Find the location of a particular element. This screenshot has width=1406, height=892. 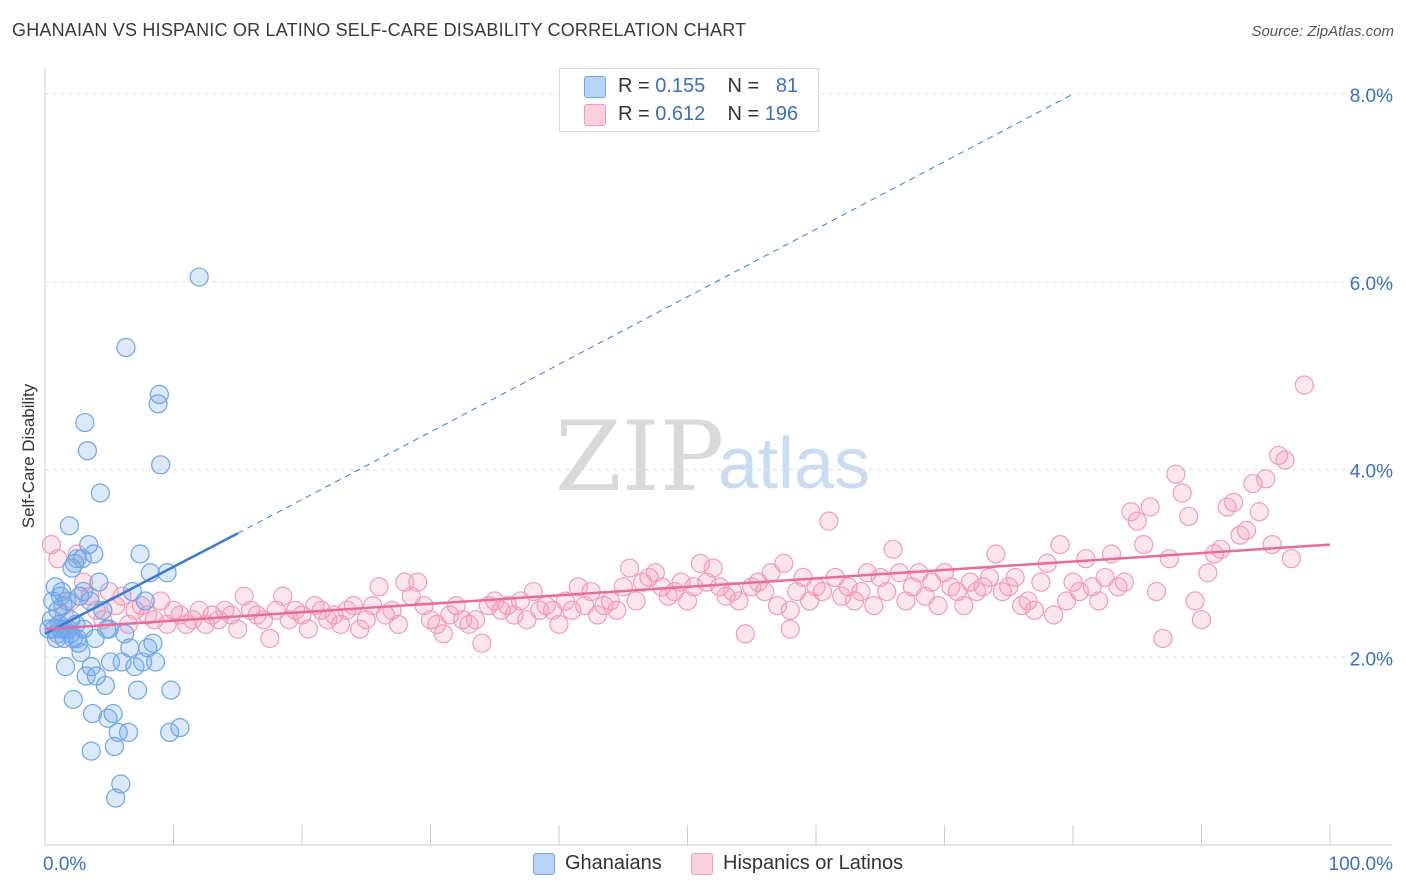

r-value: 0.155 is located at coordinates (680, 86).